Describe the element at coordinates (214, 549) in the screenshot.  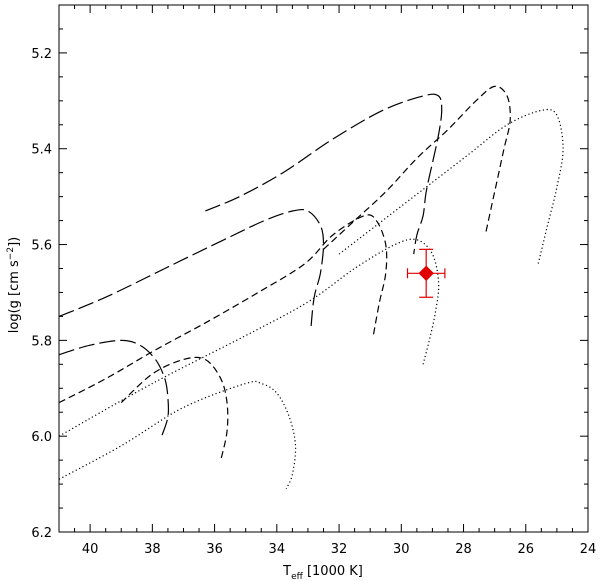
I see `x-tick-label: 36` at that location.